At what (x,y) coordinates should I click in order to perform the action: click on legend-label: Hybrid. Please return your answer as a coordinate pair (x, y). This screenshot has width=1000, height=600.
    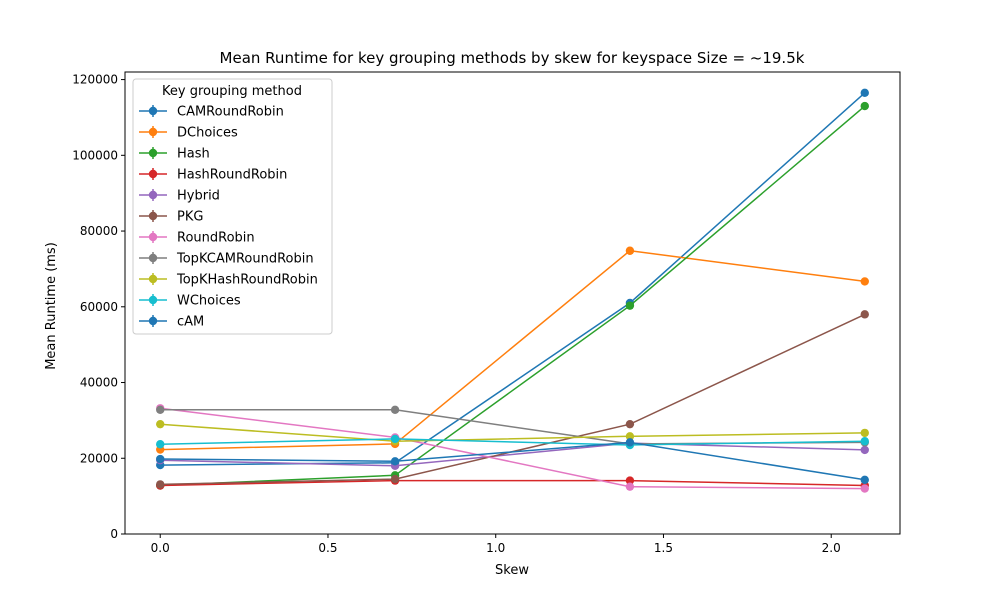
    Looking at the image, I should click on (198, 196).